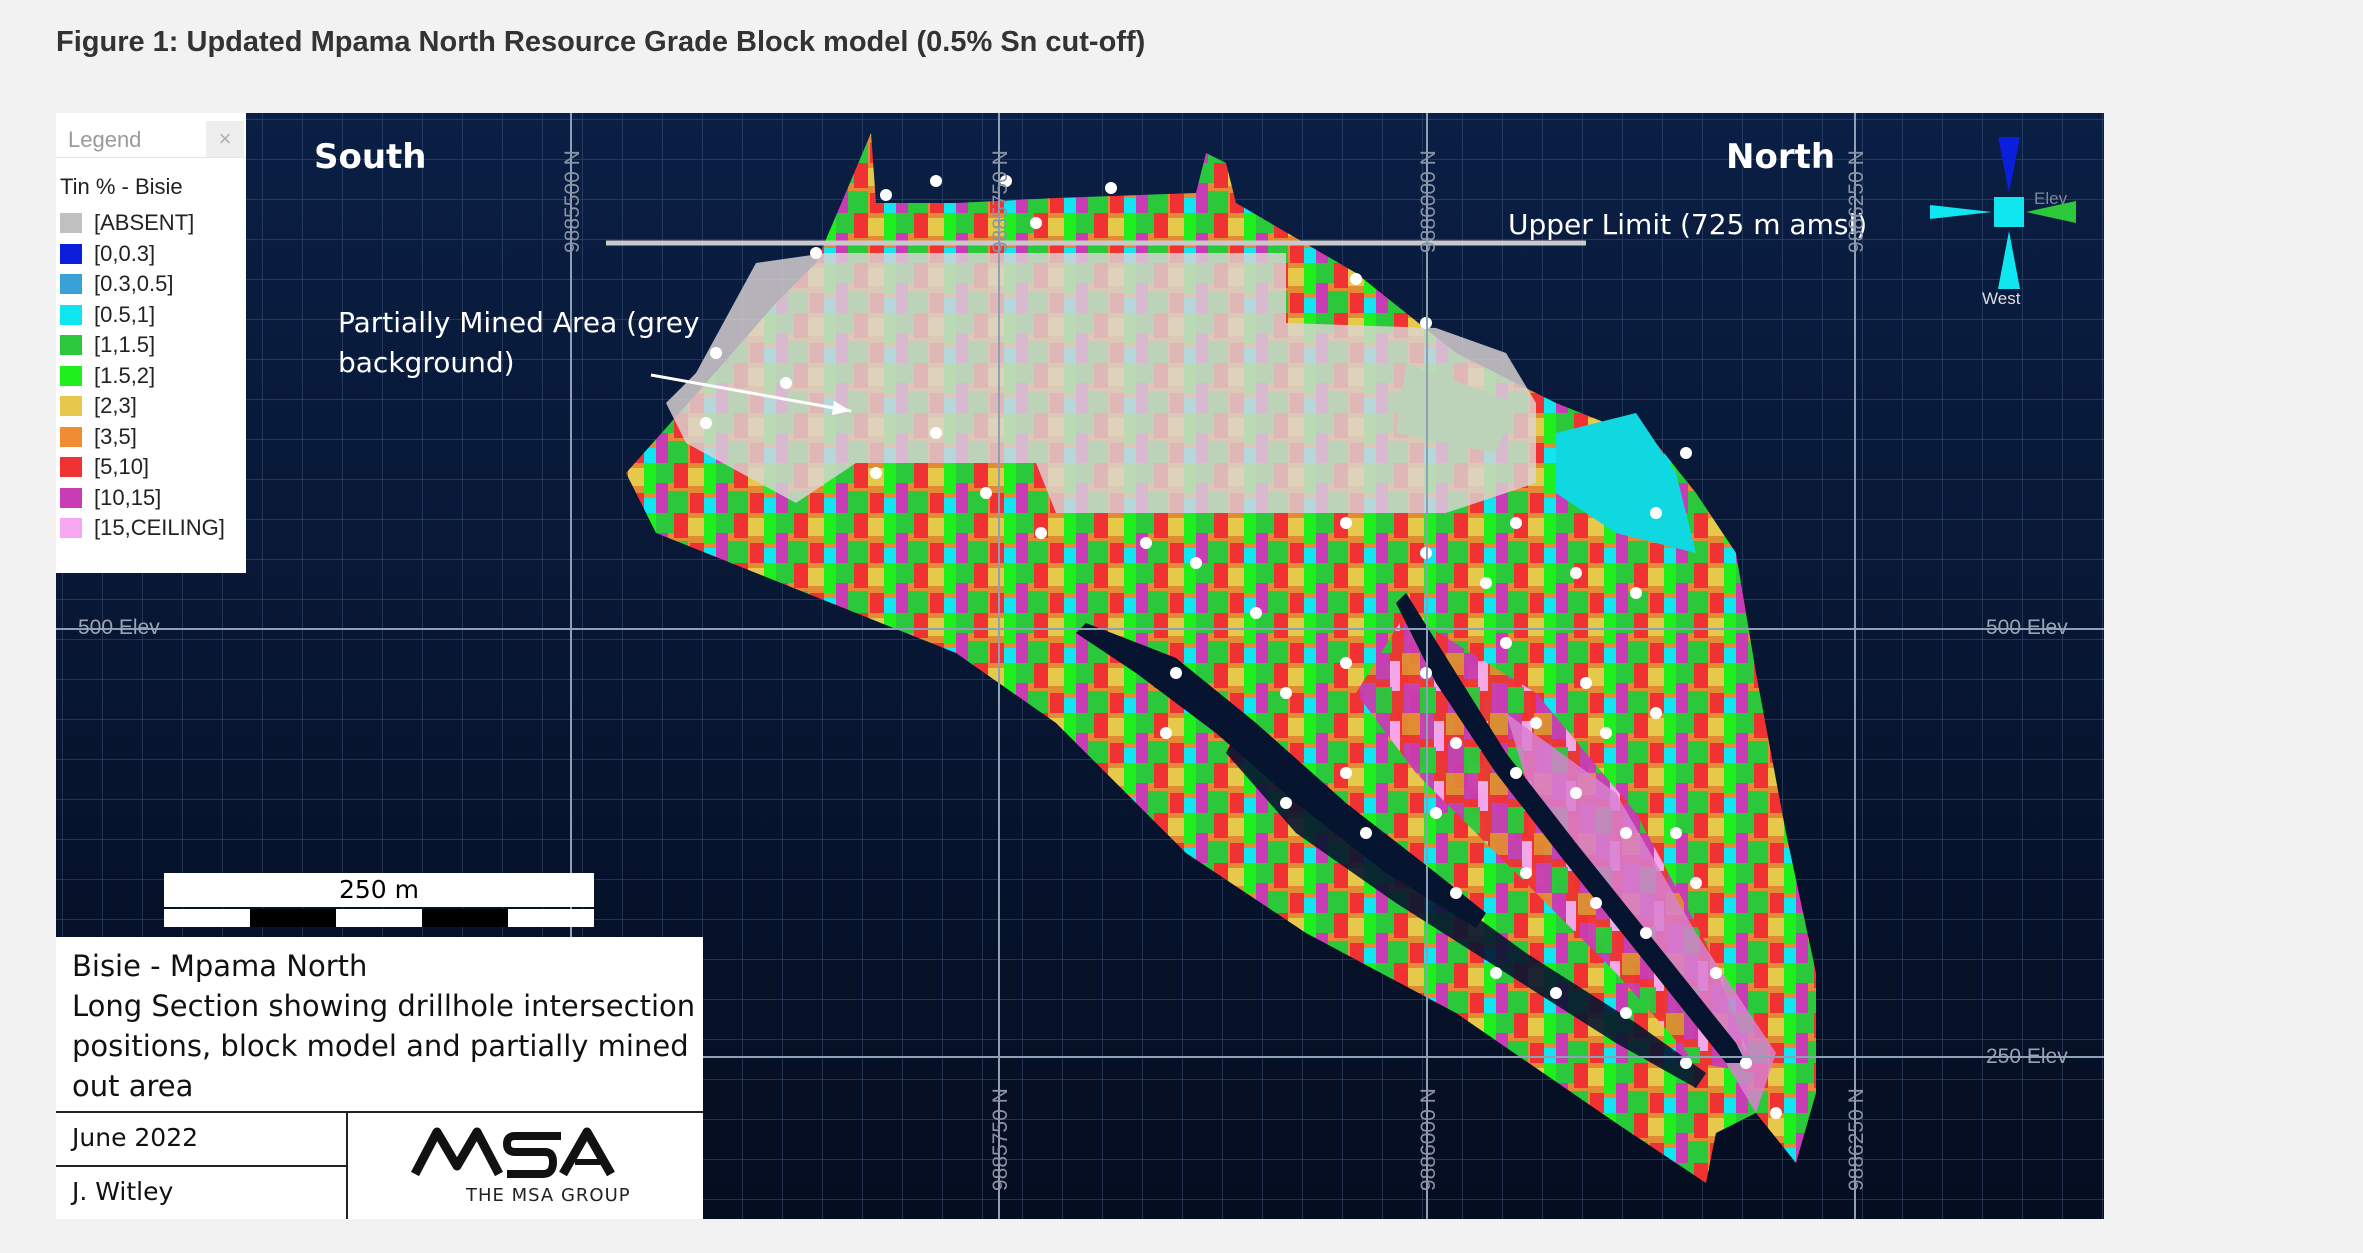  I want to click on northing-top-4: 9886250 N, so click(1856, 201).